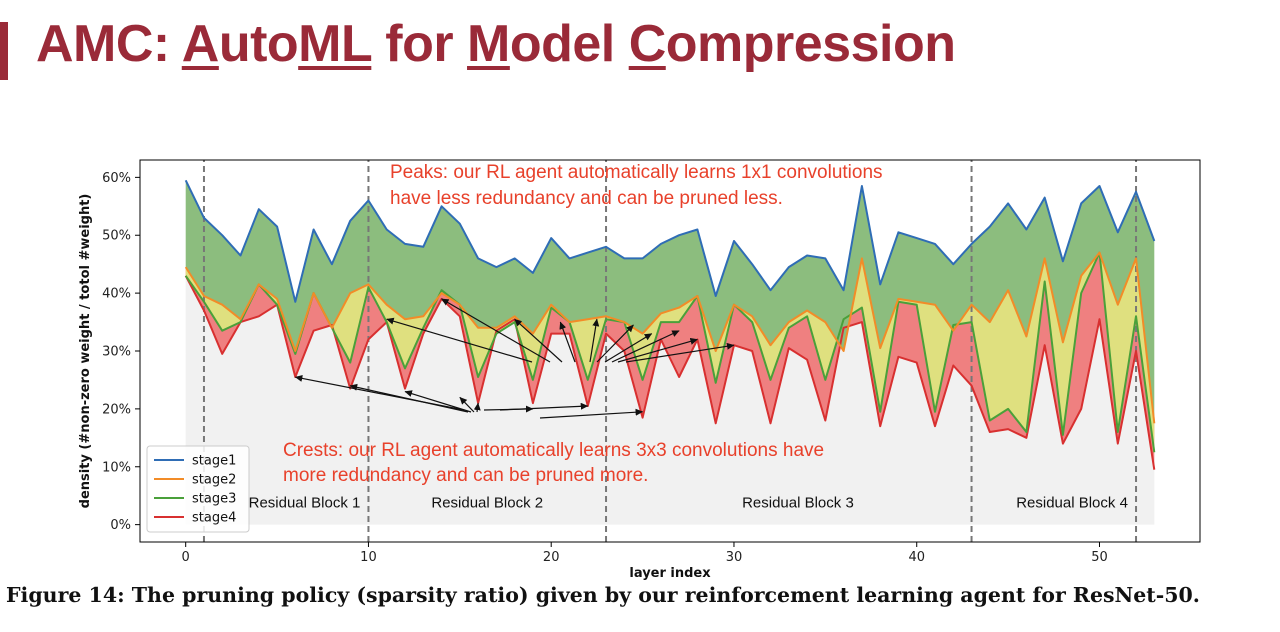 This screenshot has height=632, width=1280. Describe the element at coordinates (116, 352) in the screenshot. I see `y-tick-label: 30%` at that location.